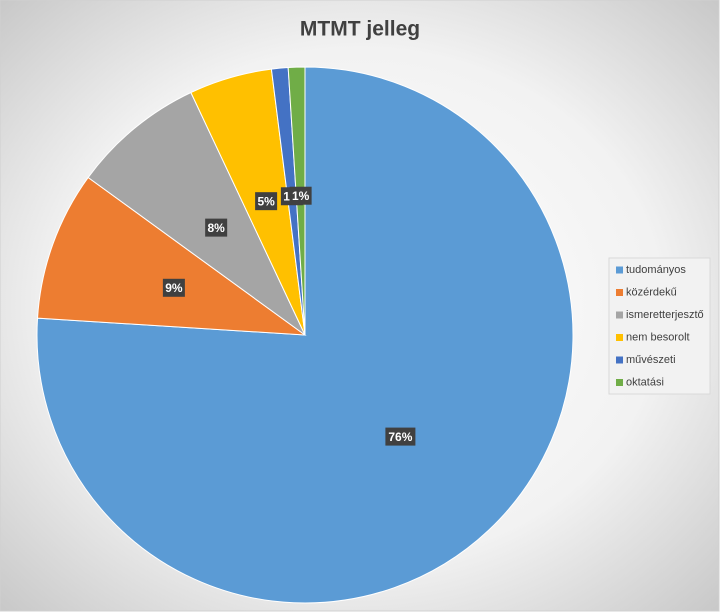  What do you see at coordinates (658, 337) in the screenshot?
I see `legend-label: nem besorolt` at bounding box center [658, 337].